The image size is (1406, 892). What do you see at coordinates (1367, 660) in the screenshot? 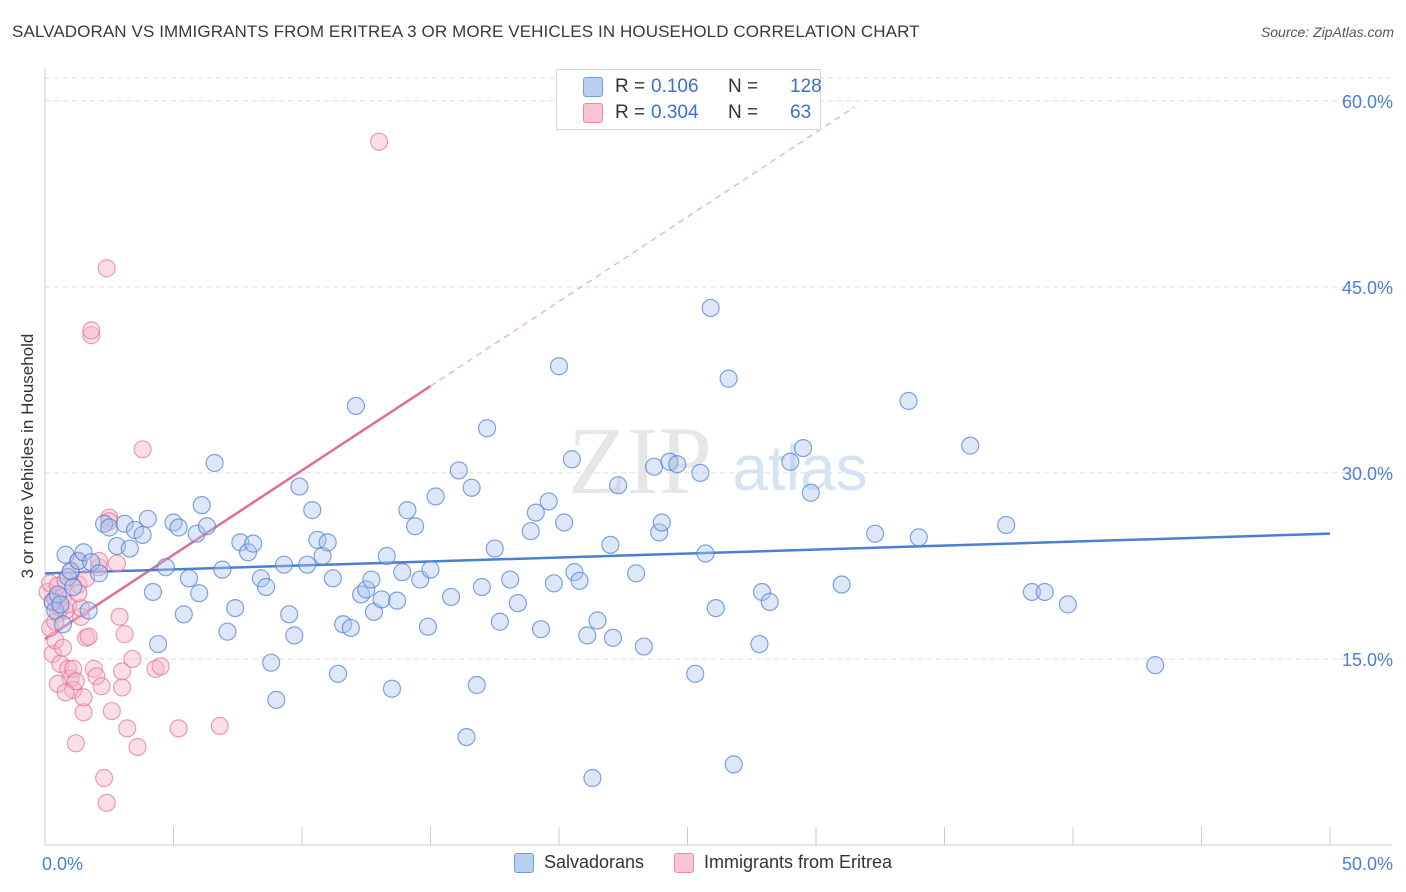
I see `y-tick-label: 15.0%` at bounding box center [1367, 660].